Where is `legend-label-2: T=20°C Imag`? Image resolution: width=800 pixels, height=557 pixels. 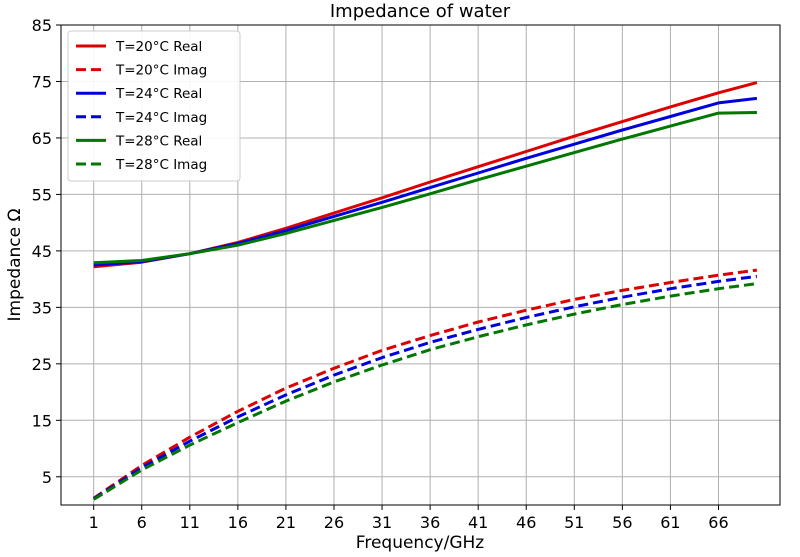 legend-label-2: T=20°C Imag is located at coordinates (161, 71).